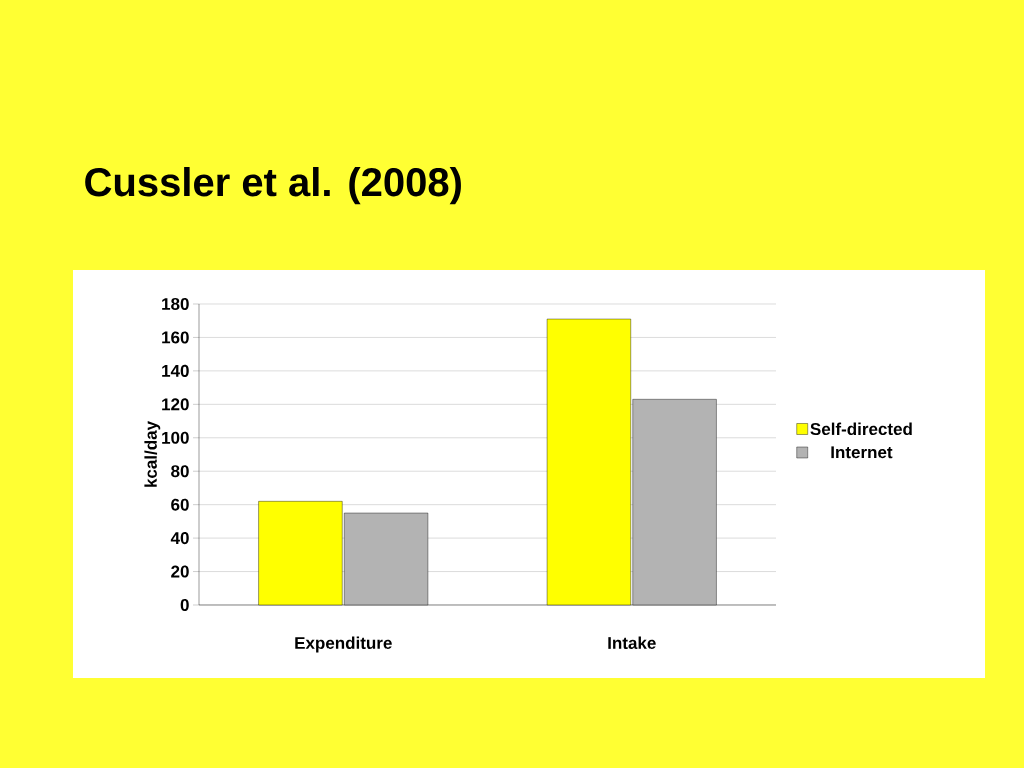 The image size is (1024, 768). What do you see at coordinates (175, 404) in the screenshot?
I see `y-tick-label: 120` at bounding box center [175, 404].